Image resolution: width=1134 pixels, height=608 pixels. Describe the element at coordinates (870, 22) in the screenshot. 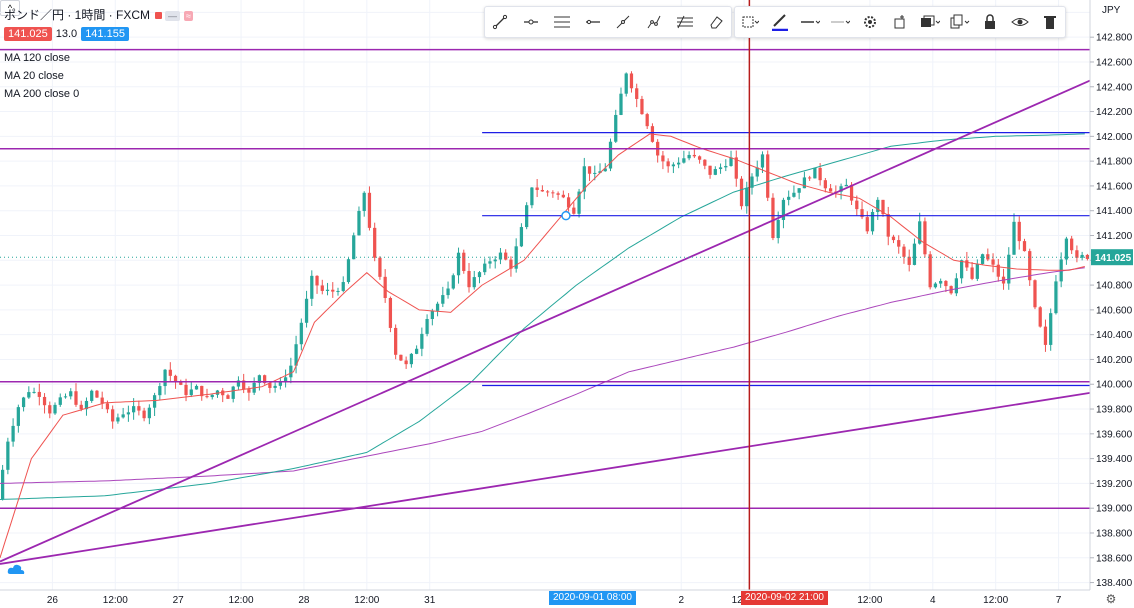

I see `settings-icon` at that location.